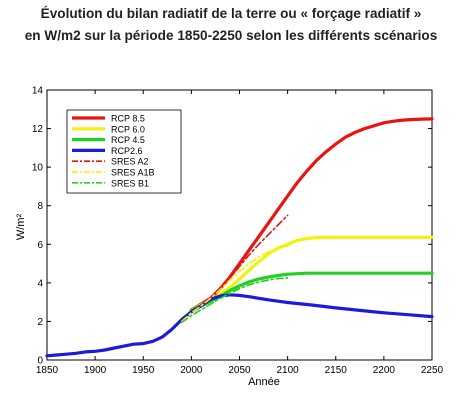 This screenshot has width=462, height=410. I want to click on x-tick-label: 2150, so click(336, 370).